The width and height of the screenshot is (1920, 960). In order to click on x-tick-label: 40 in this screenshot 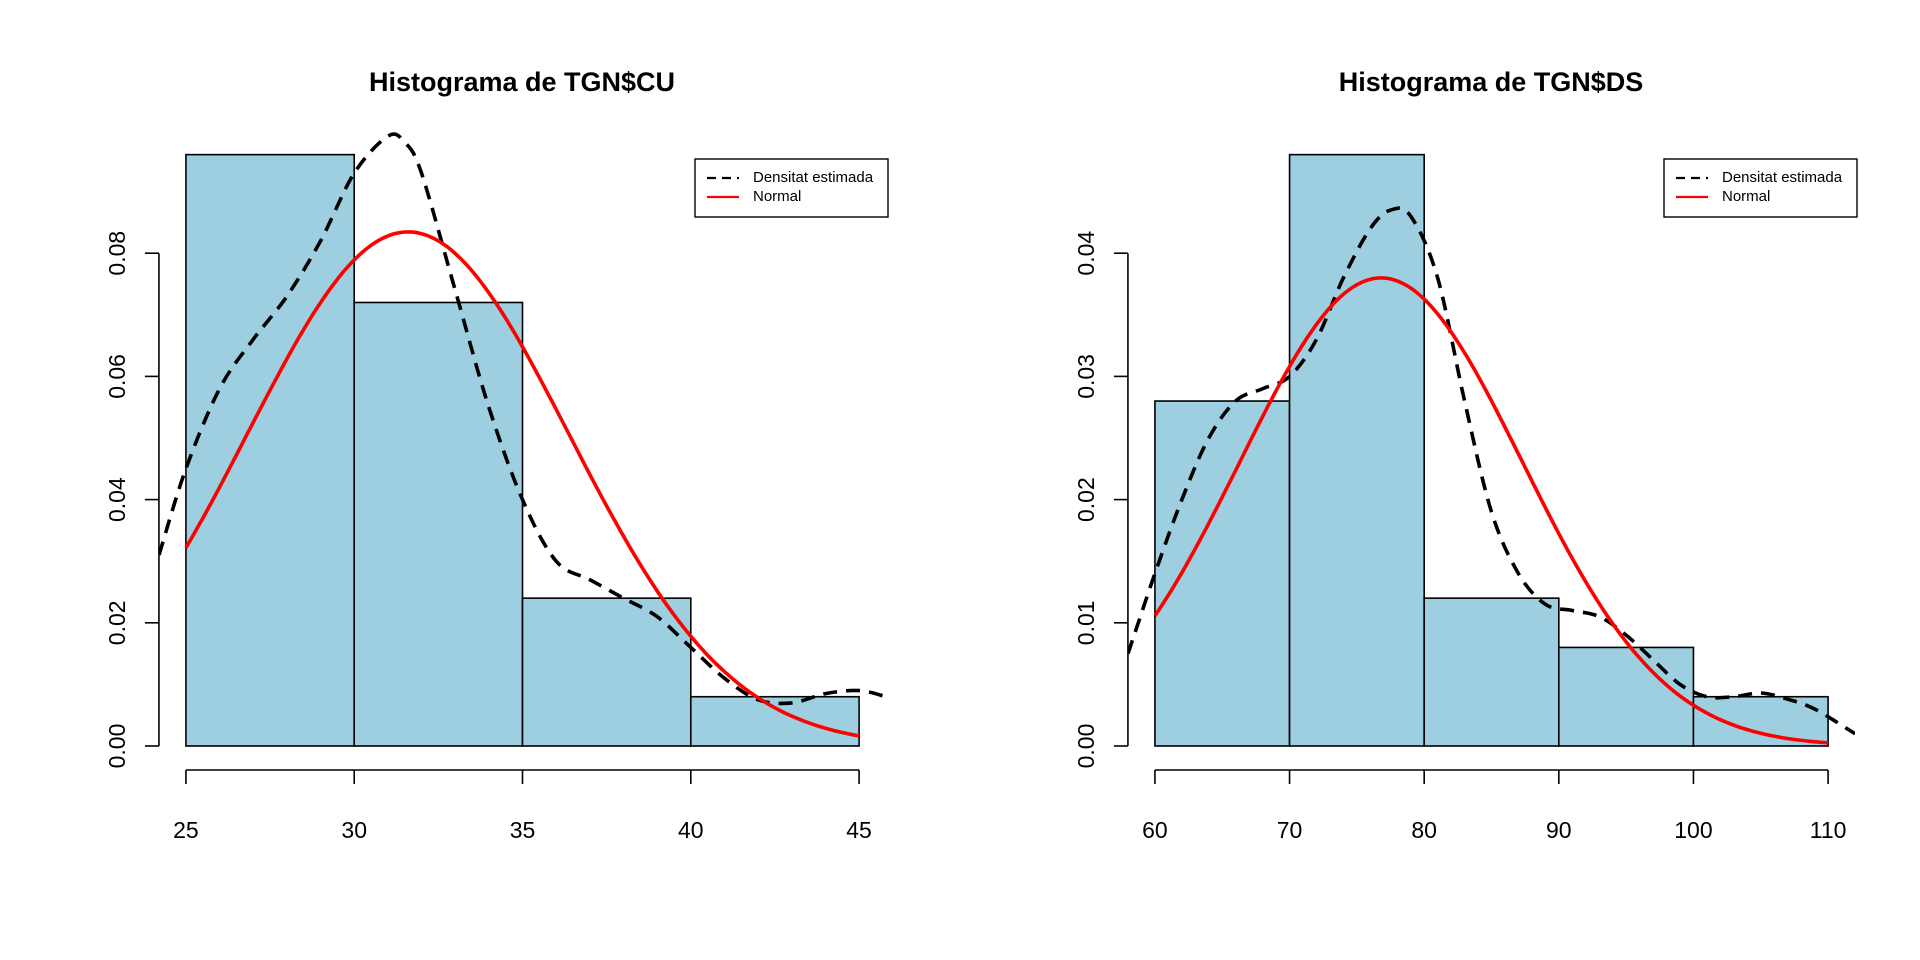, I will do `click(691, 830)`.